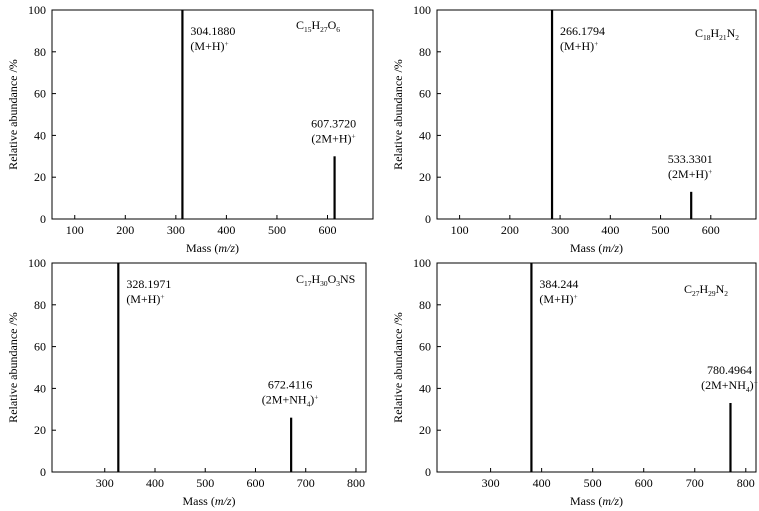 The width and height of the screenshot is (759, 511). I want to click on peak-mass-label: 304.1880, so click(212, 31).